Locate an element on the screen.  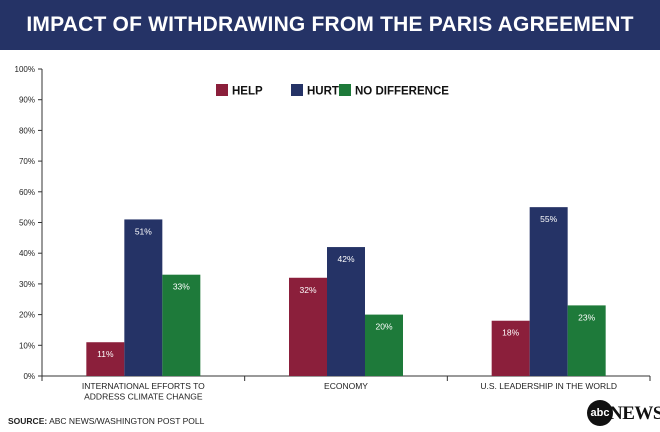
y-tick-label: 60% is located at coordinates (27, 192).